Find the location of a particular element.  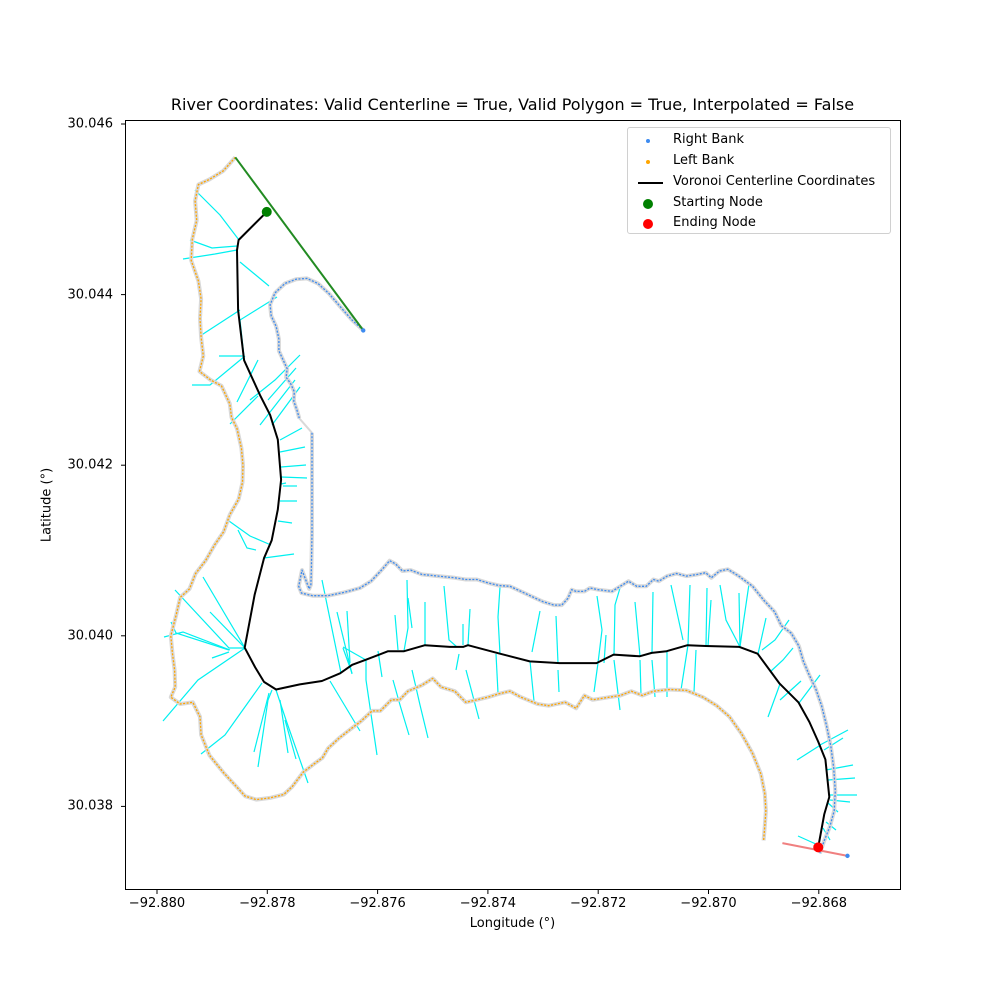

y-tick-label: 30.040 is located at coordinates (90, 636).